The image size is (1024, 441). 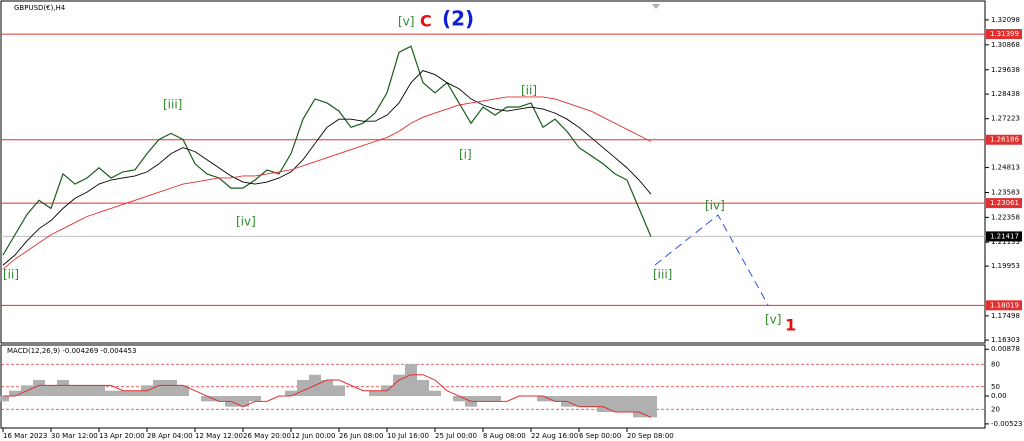 I want to click on x-tick-label: 25 Jul 00:00, so click(x=456, y=436).